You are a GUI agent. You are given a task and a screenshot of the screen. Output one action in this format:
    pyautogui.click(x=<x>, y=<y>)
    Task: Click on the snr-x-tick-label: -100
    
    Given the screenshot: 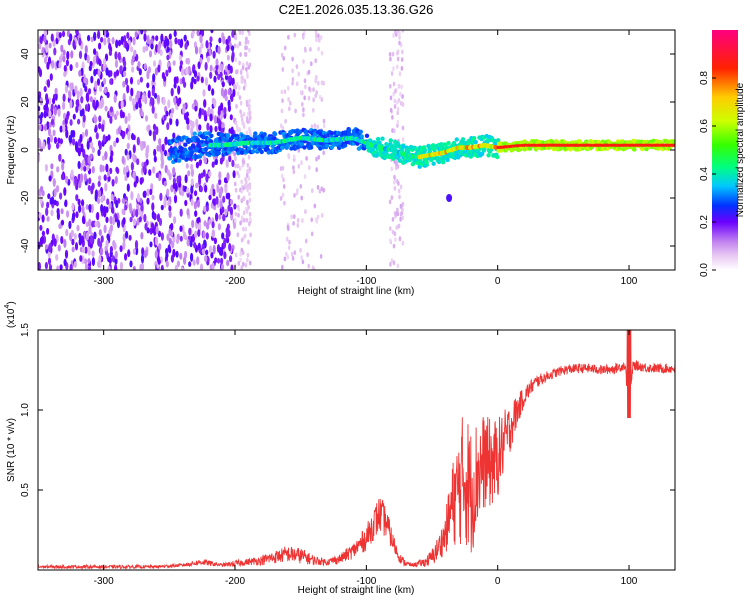 What is the action you would take?
    pyautogui.click(x=366, y=581)
    